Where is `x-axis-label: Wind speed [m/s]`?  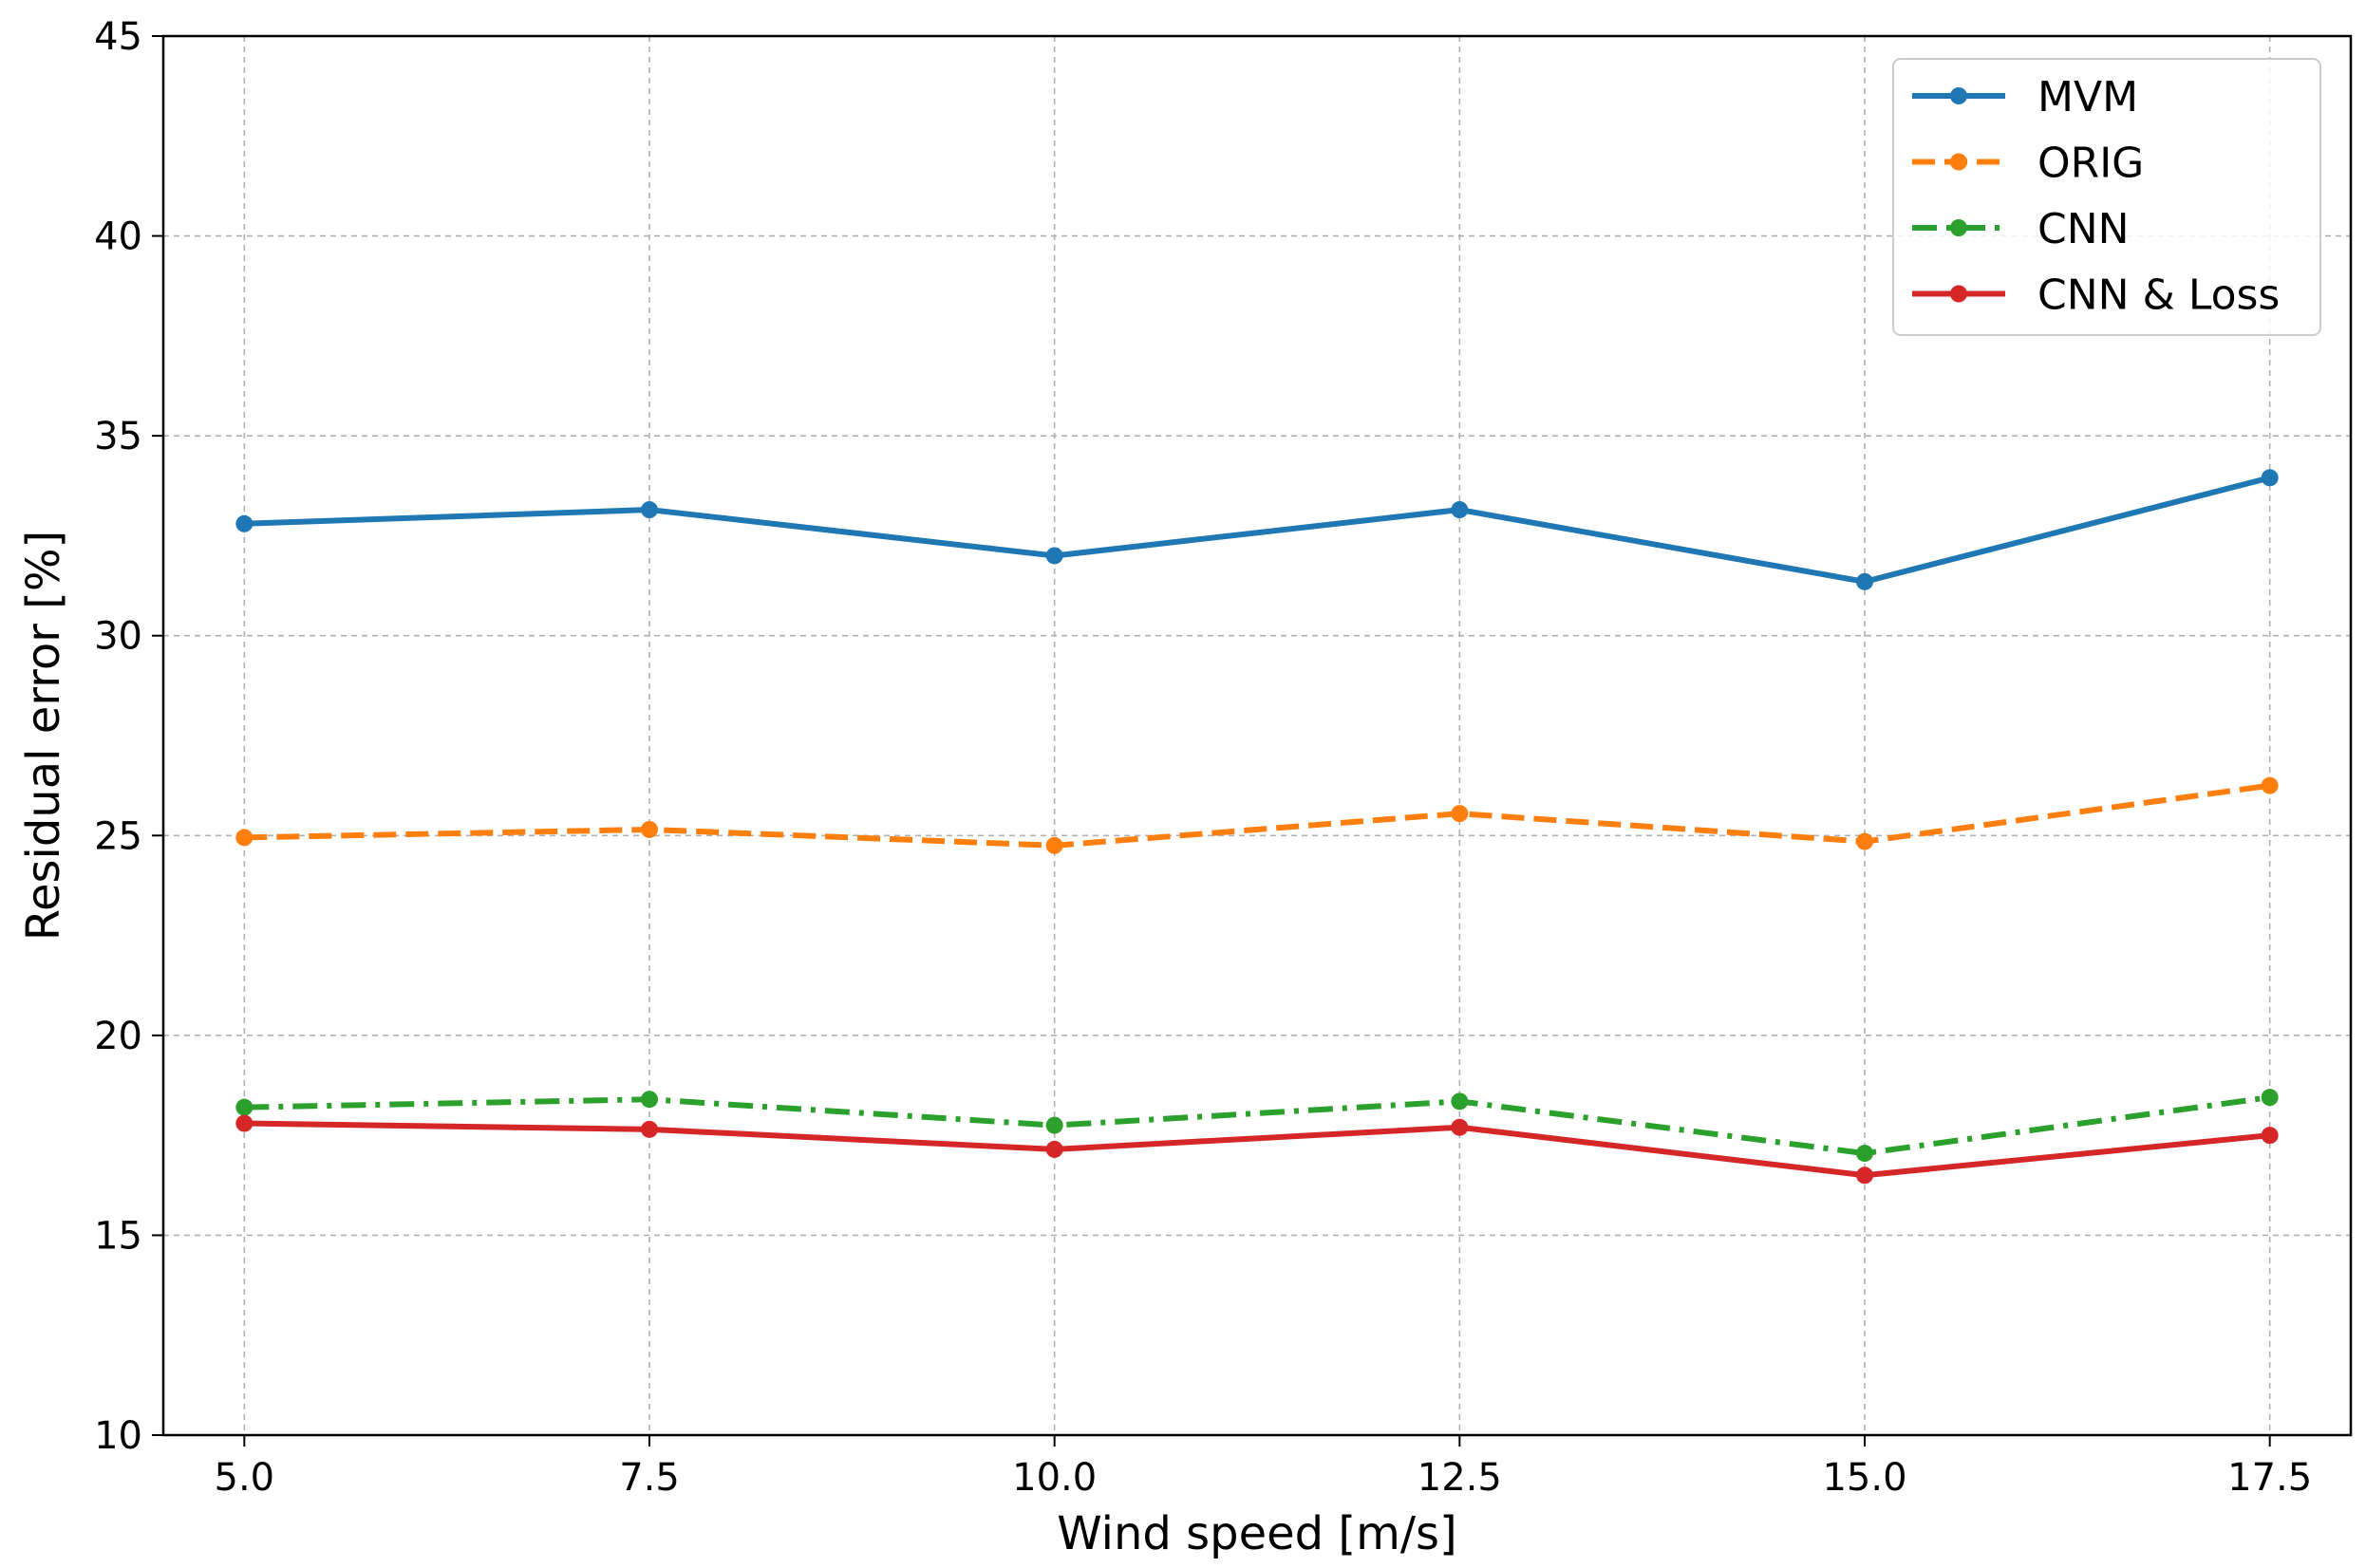 x-axis-label: Wind speed [m/s] is located at coordinates (1257, 1533).